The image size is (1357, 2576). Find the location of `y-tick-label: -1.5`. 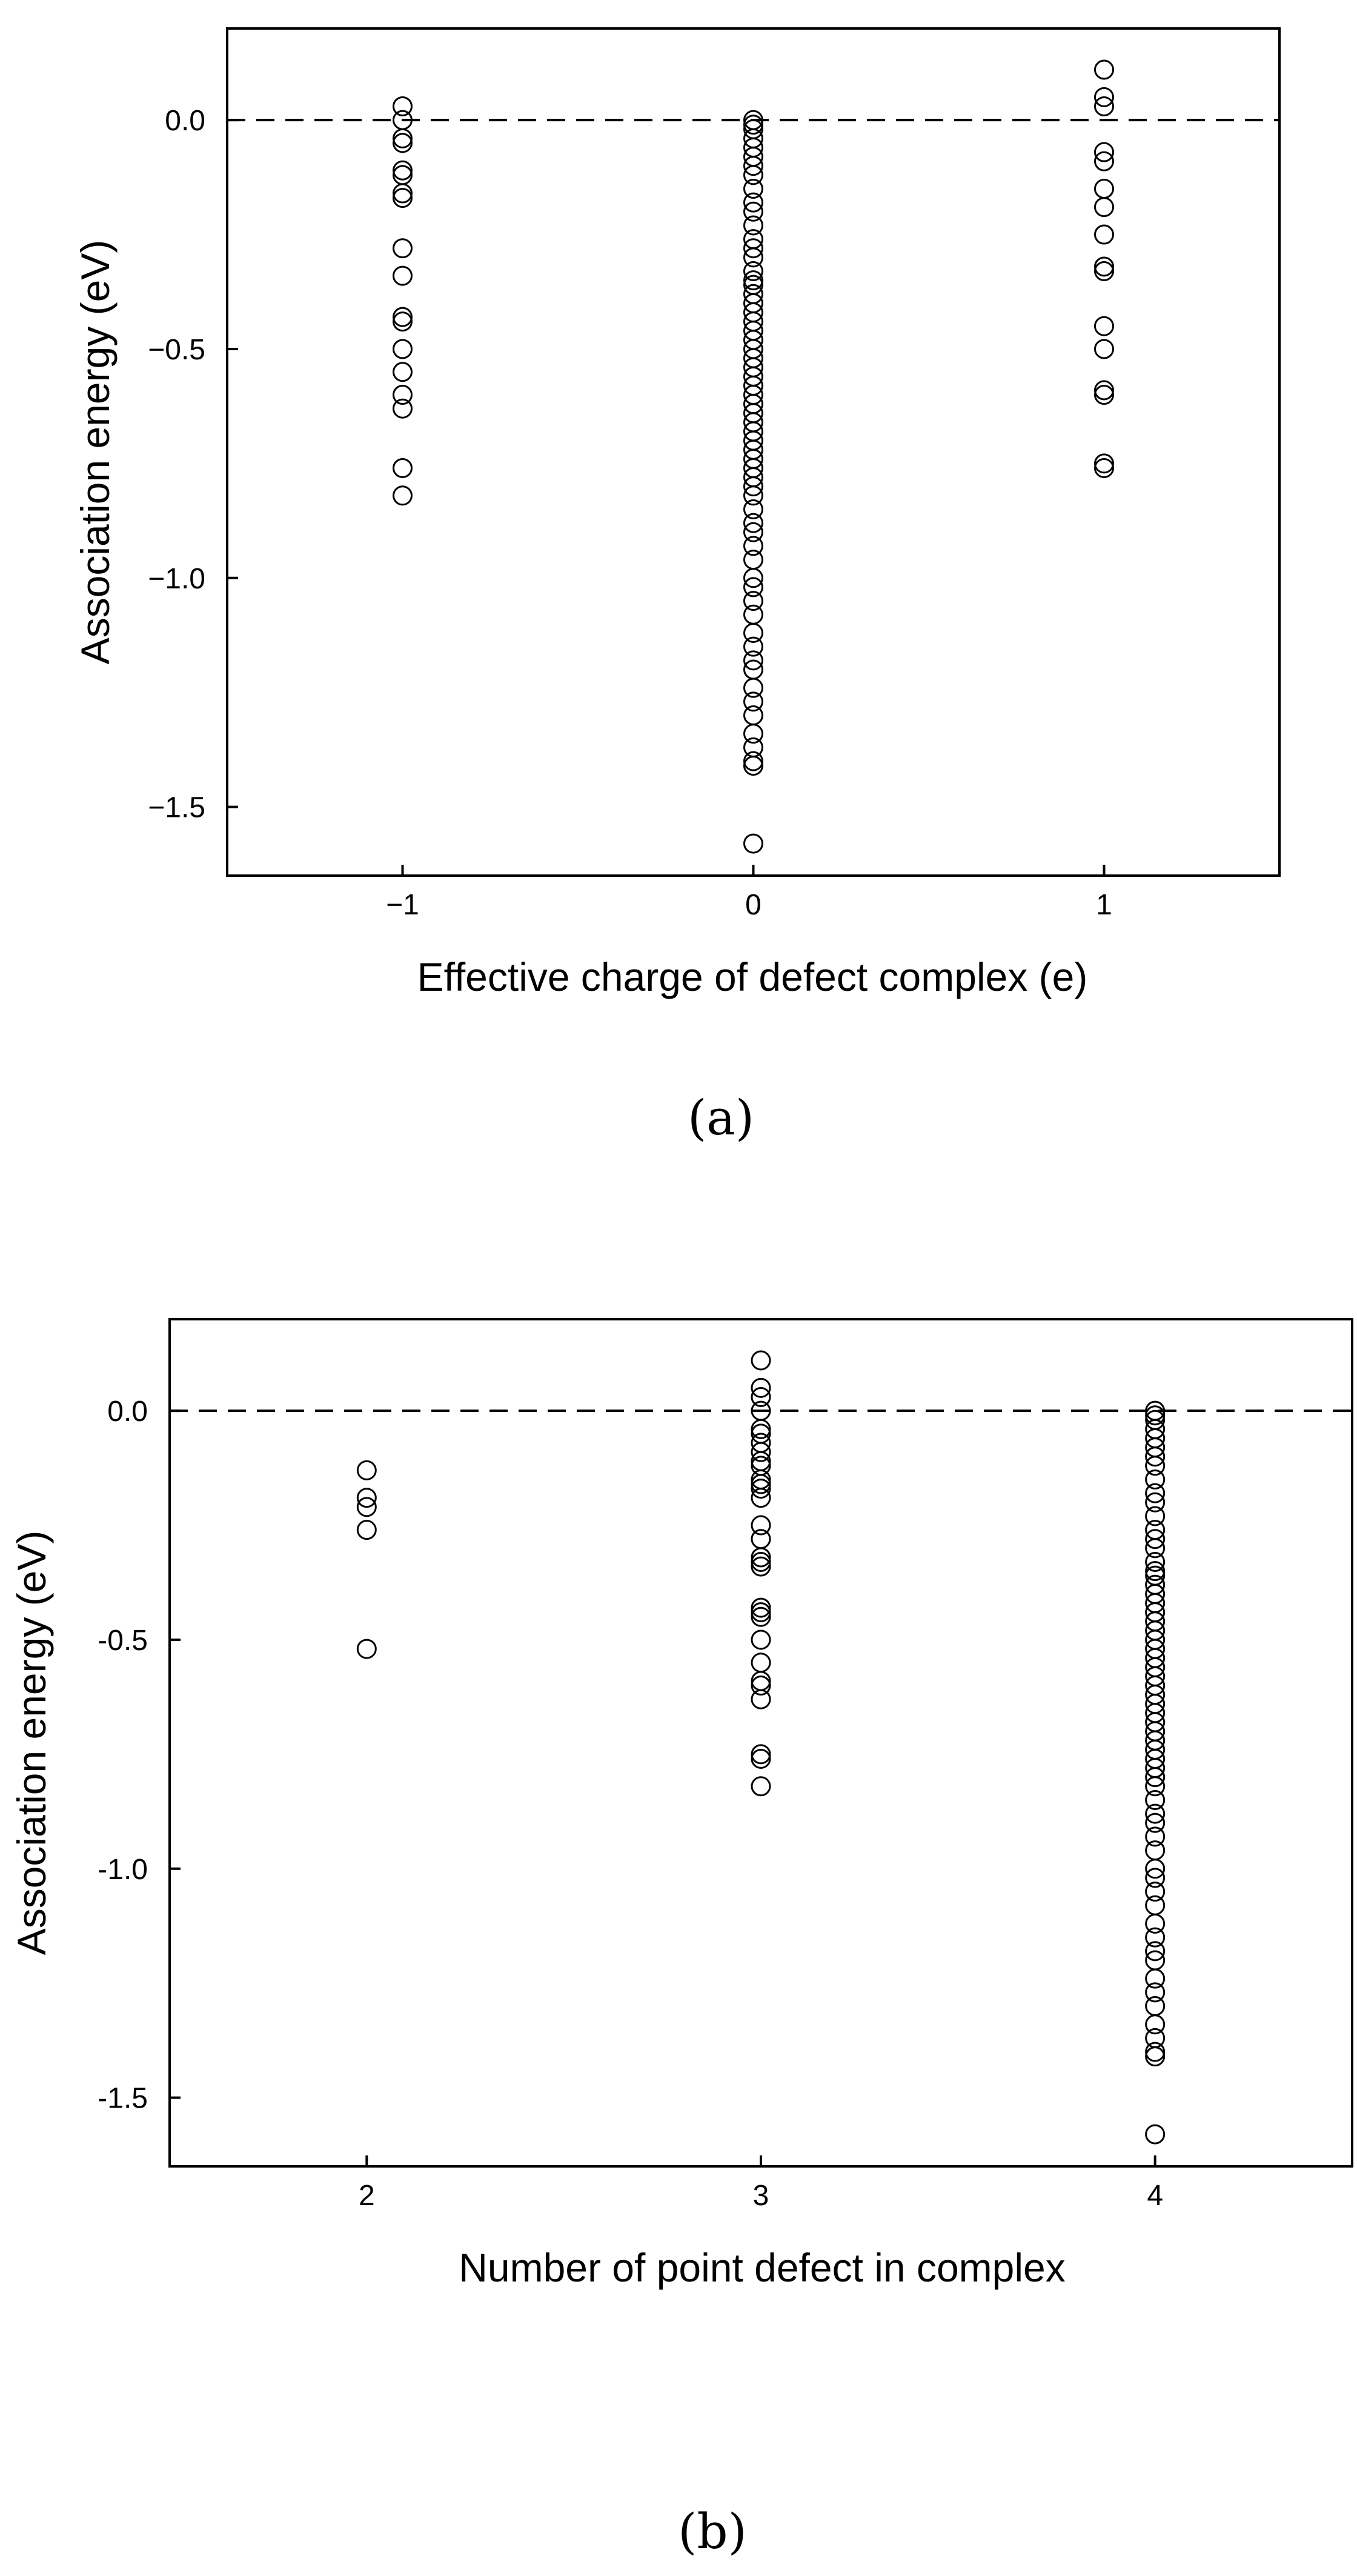

y-tick-label: -1.5 is located at coordinates (123, 2099).